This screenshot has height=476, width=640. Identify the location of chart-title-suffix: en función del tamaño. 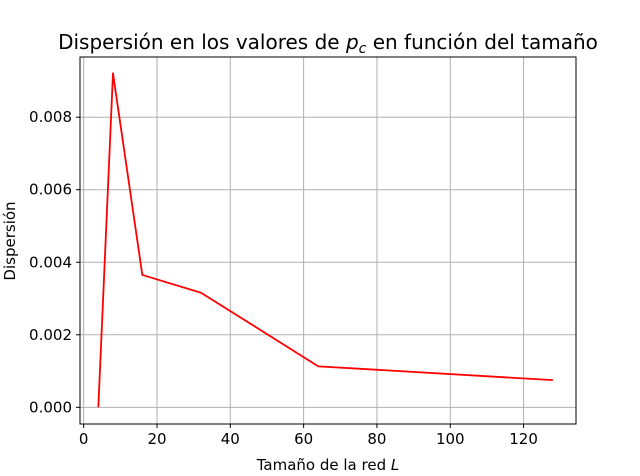
(485, 42).